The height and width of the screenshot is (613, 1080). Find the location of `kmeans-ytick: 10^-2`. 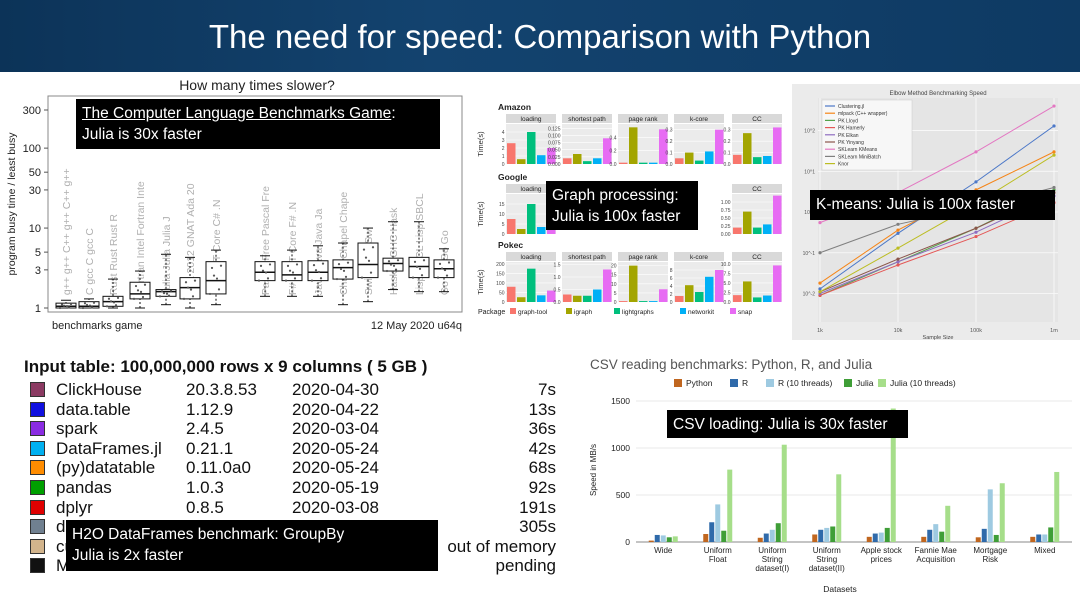

kmeans-ytick: 10^-2 is located at coordinates (809, 294).